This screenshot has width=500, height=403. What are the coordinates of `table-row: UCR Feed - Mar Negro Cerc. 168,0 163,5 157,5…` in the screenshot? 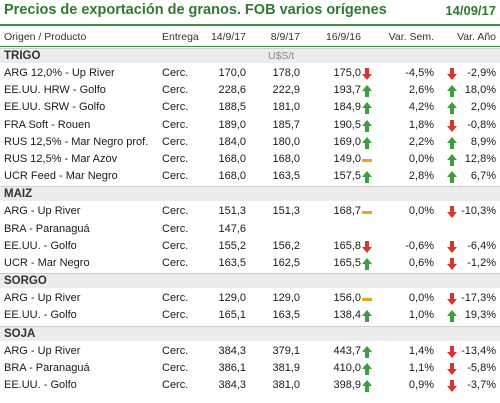 It's located at (250, 176).